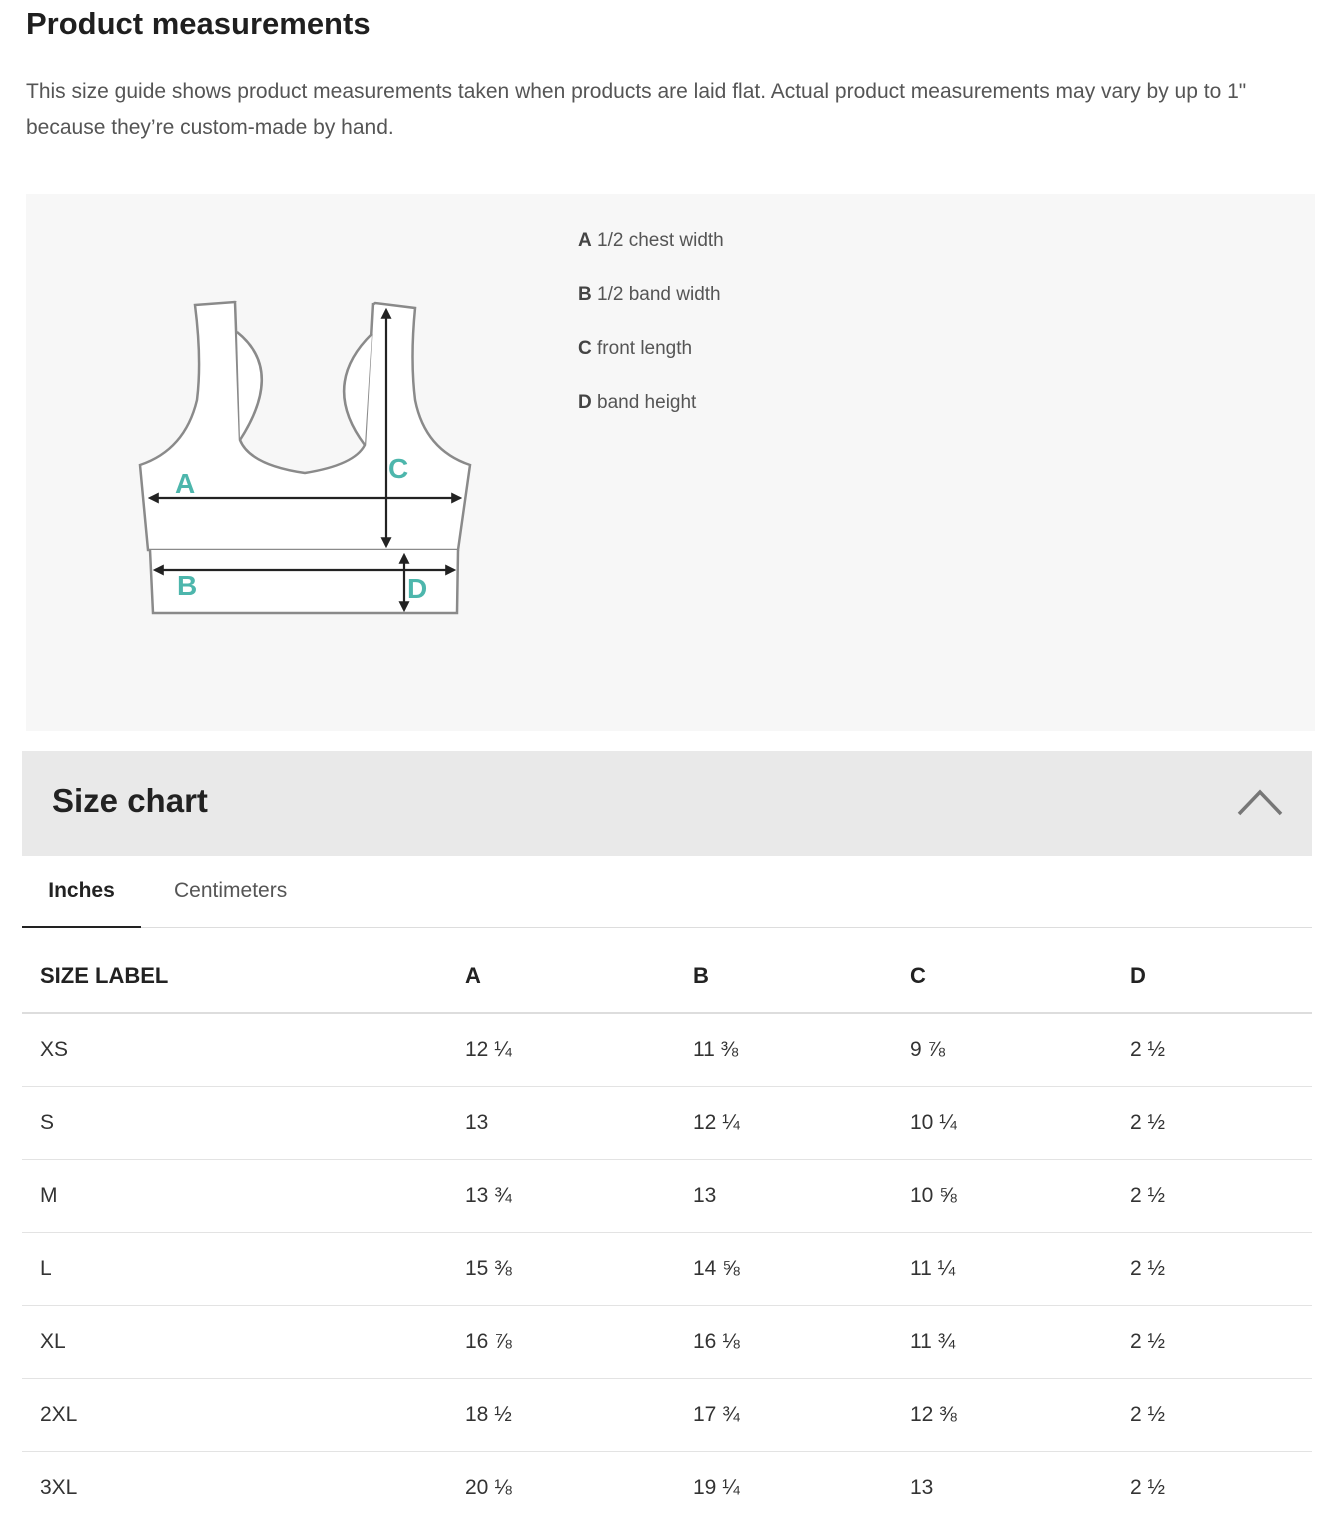  I want to click on table-cell: 18 ½, so click(578, 1415).